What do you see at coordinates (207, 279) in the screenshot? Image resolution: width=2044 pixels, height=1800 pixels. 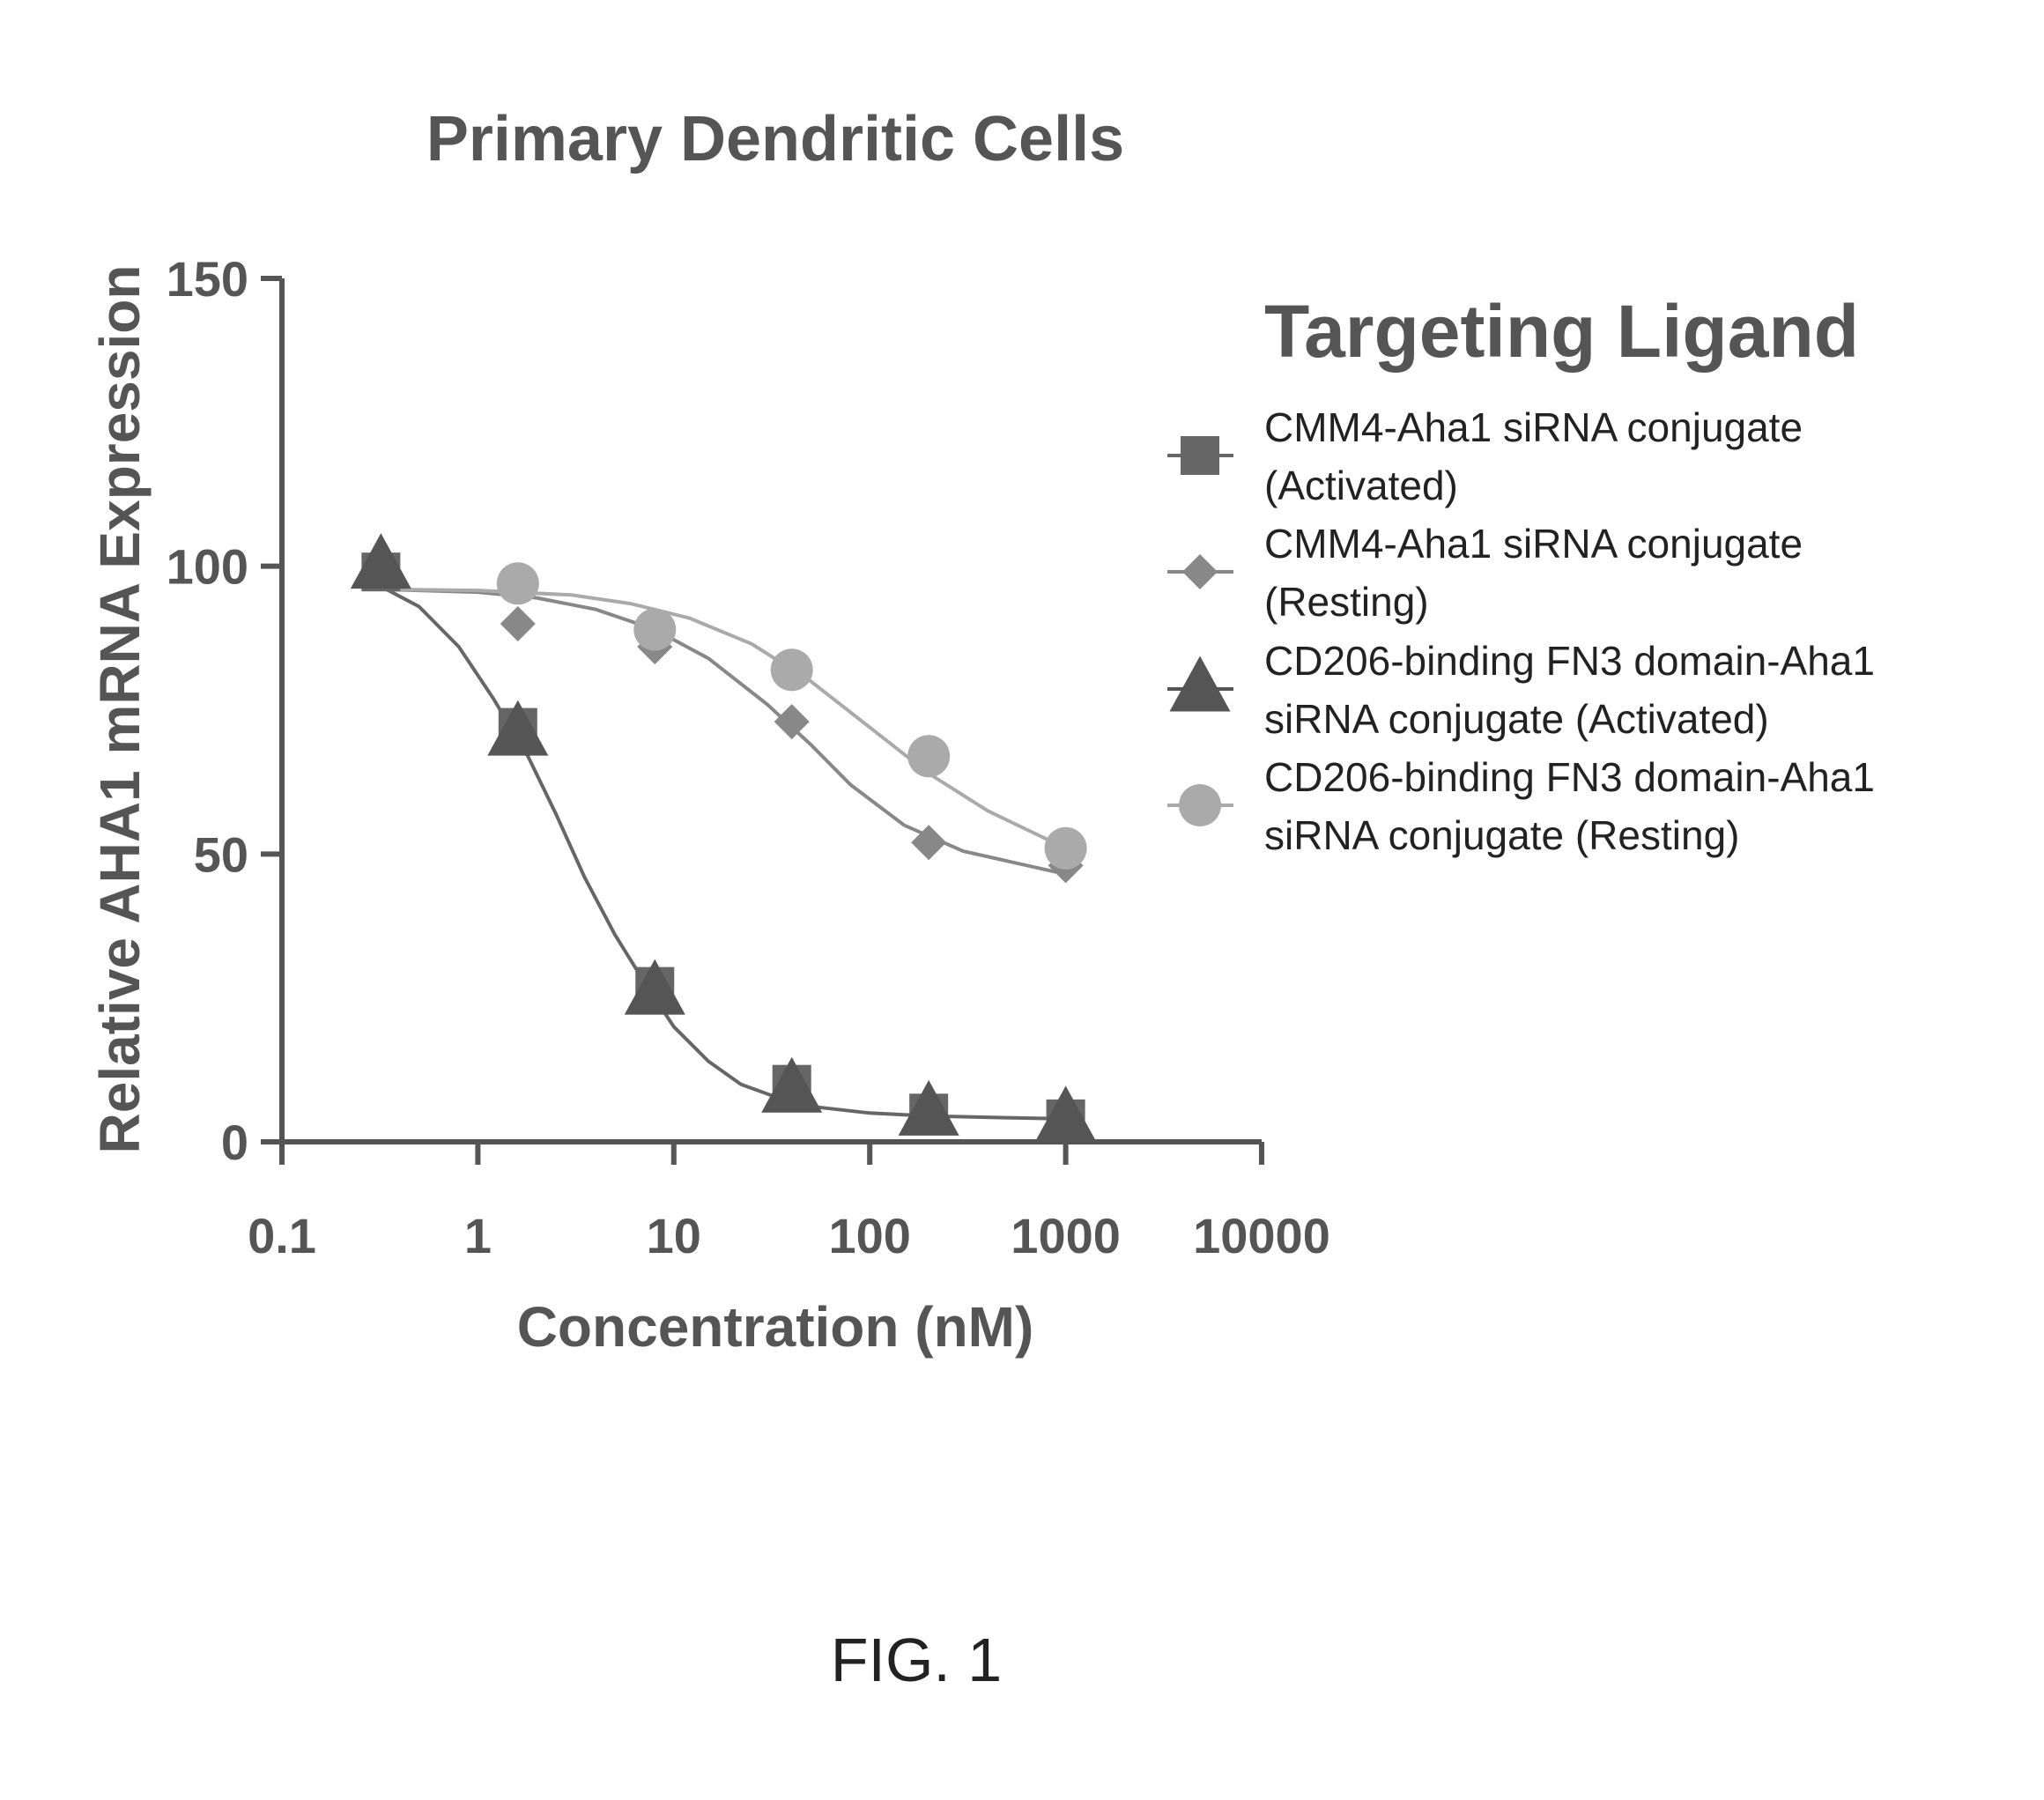 I see `y-tick-label: 150` at bounding box center [207, 279].